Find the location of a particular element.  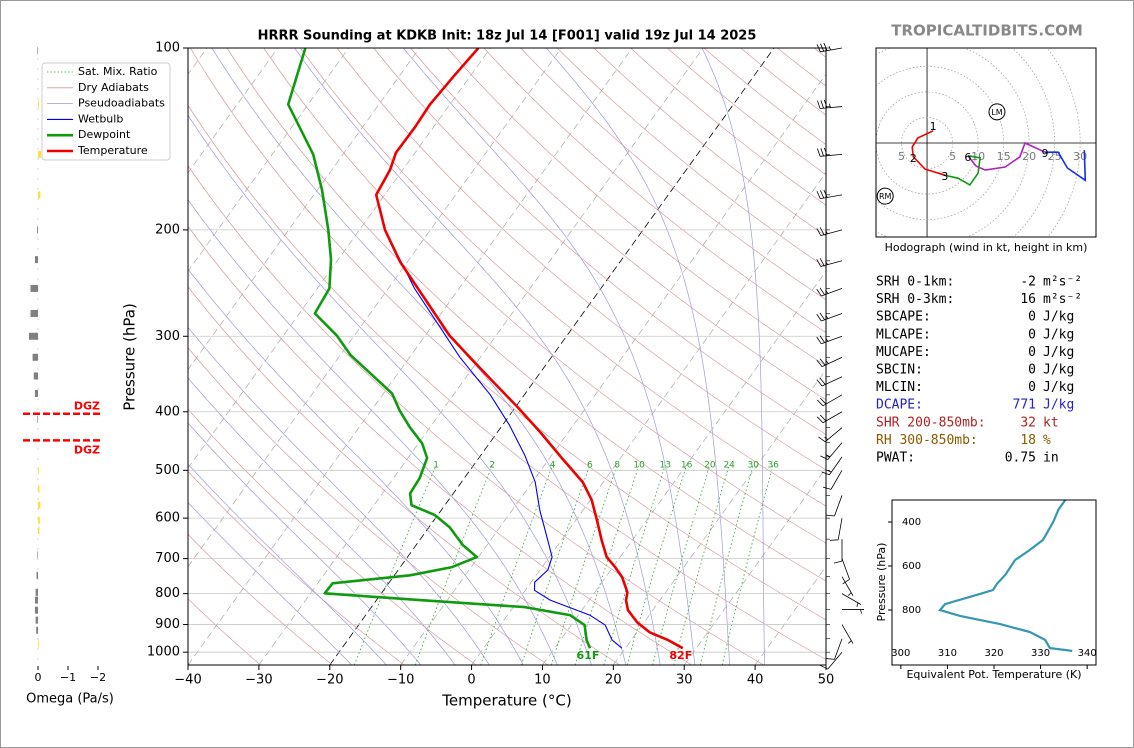

param-label: MLCAPE: is located at coordinates (903, 334).